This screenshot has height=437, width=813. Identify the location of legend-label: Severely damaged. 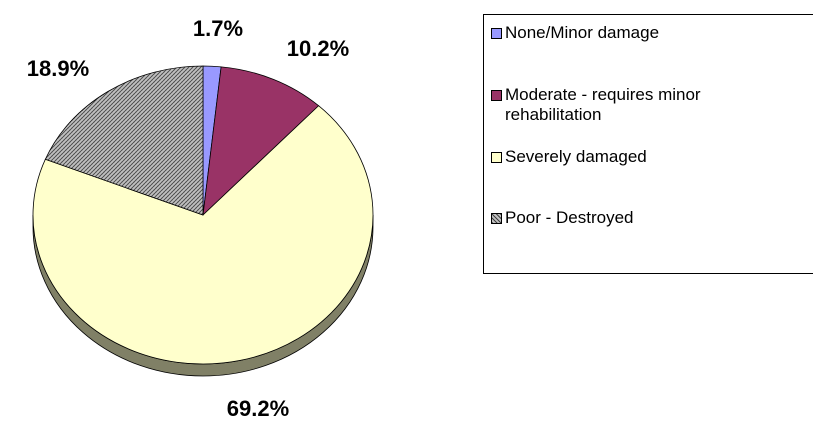
(576, 156).